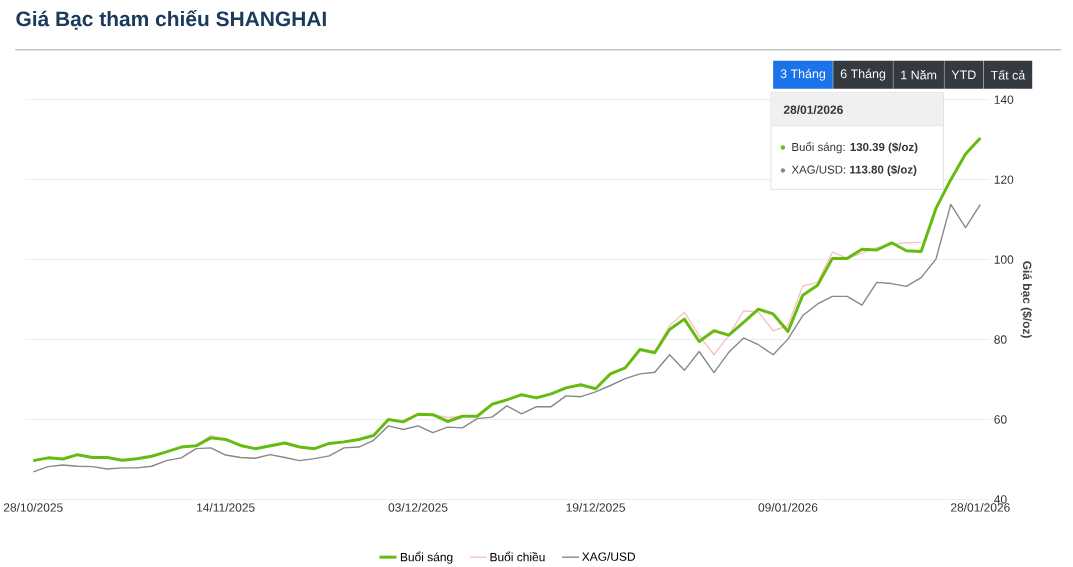 This screenshot has width=1073, height=567. Describe the element at coordinates (919, 74) in the screenshot. I see `text: 1 Năm` at that location.